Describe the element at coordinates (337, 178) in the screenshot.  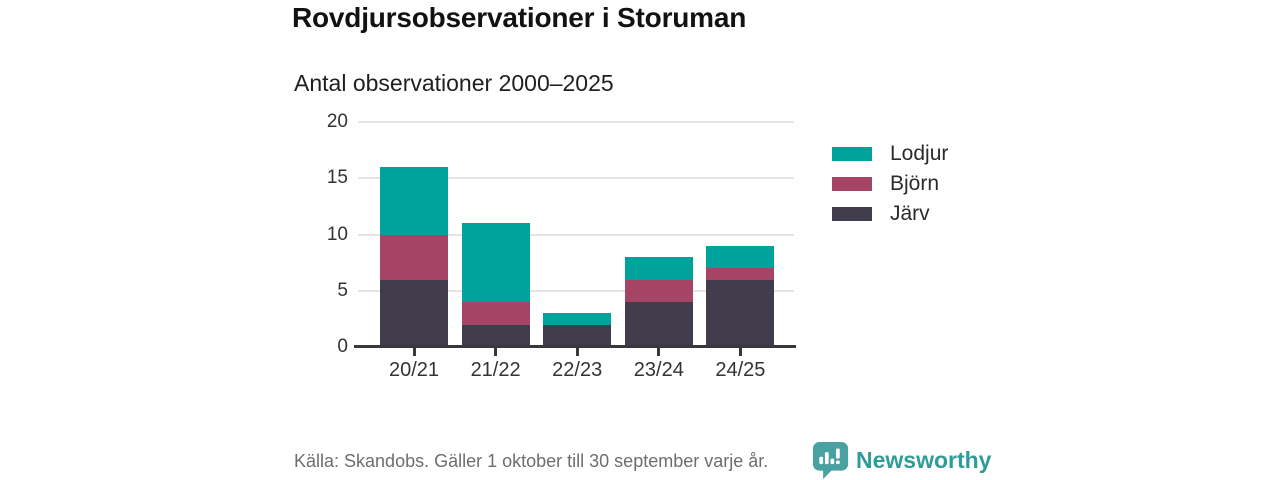
I see `y-axis-tick-label: 15` at that location.